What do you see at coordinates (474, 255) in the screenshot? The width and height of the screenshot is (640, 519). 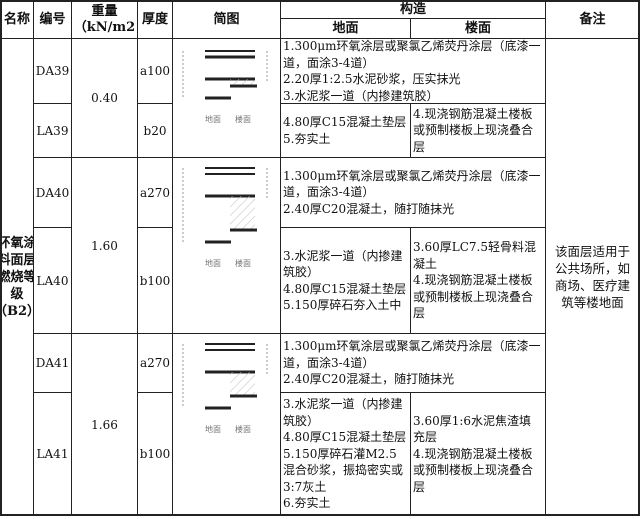 I see `construction-step: 3.60厚LC7.5轻骨料混凝土` at bounding box center [474, 255].